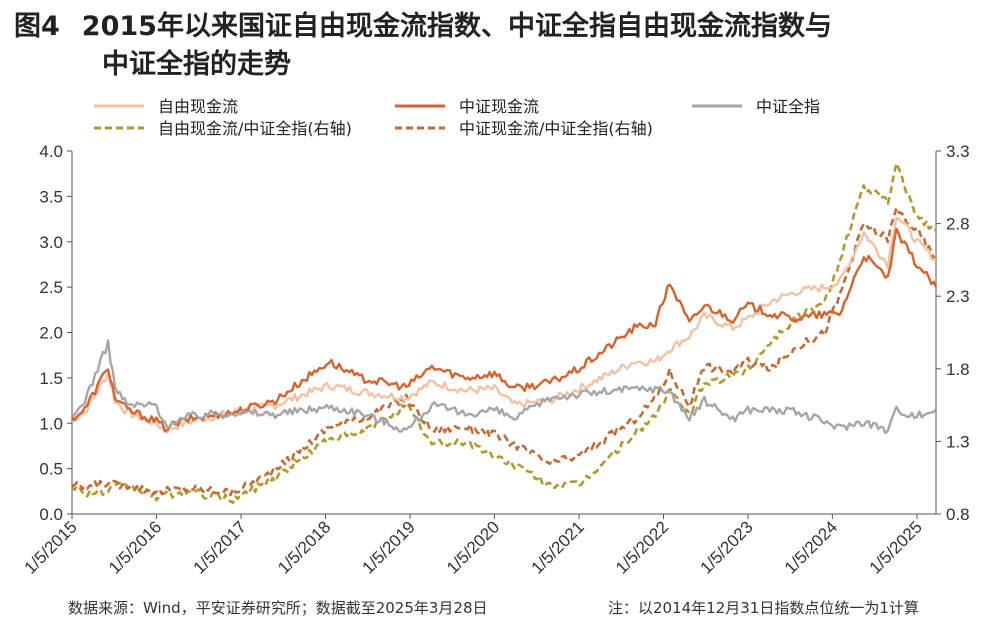  I want to click on legend-label: 自由现金流, so click(198, 106).